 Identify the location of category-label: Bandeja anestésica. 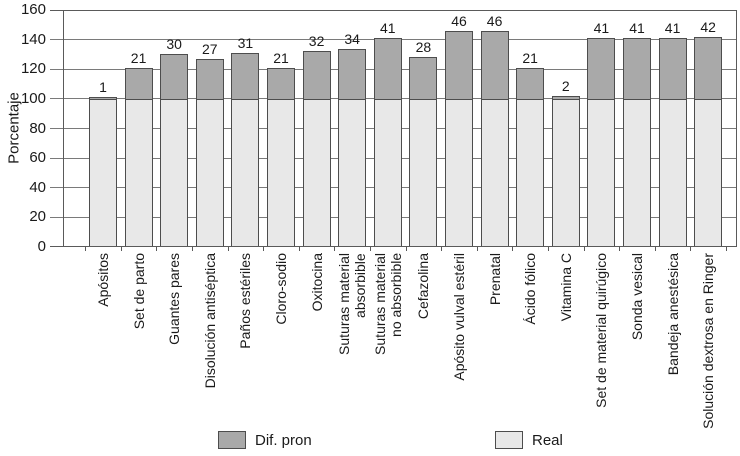
(673, 314).